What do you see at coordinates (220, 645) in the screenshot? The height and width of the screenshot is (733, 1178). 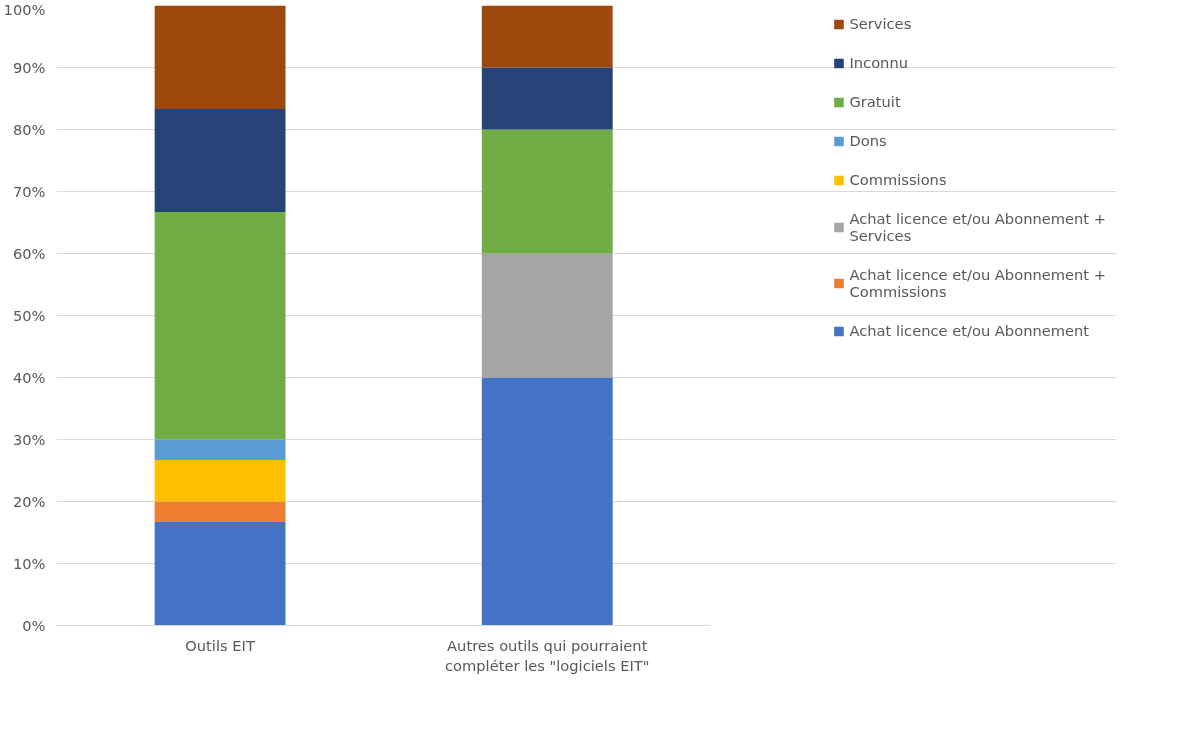 I see `x-tick-label: Outils EIT` at bounding box center [220, 645].